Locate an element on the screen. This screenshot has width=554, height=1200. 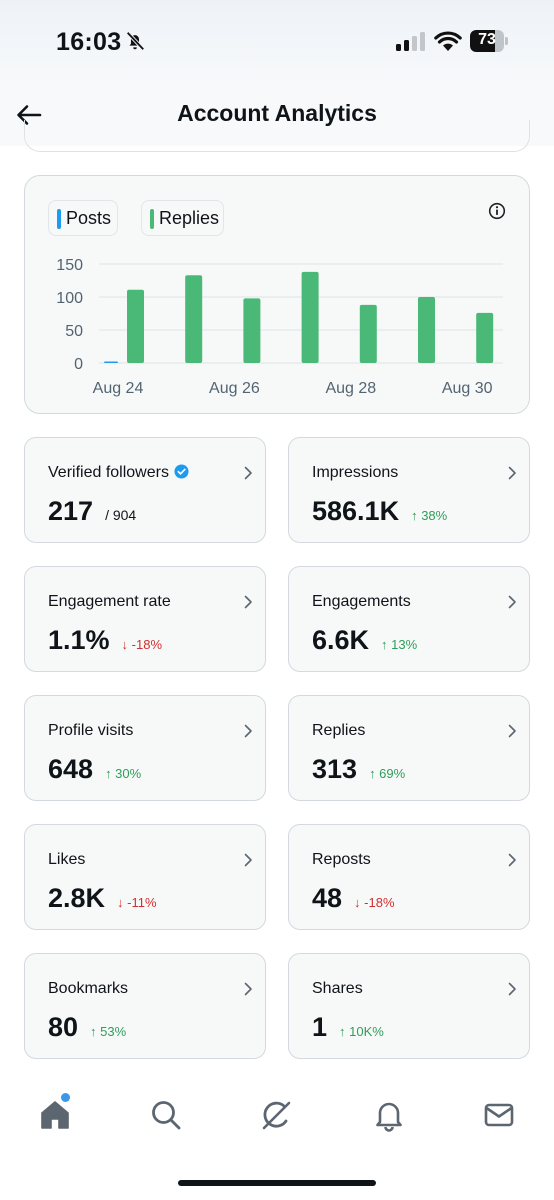
home-notification-dot is located at coordinates (65, 1097).